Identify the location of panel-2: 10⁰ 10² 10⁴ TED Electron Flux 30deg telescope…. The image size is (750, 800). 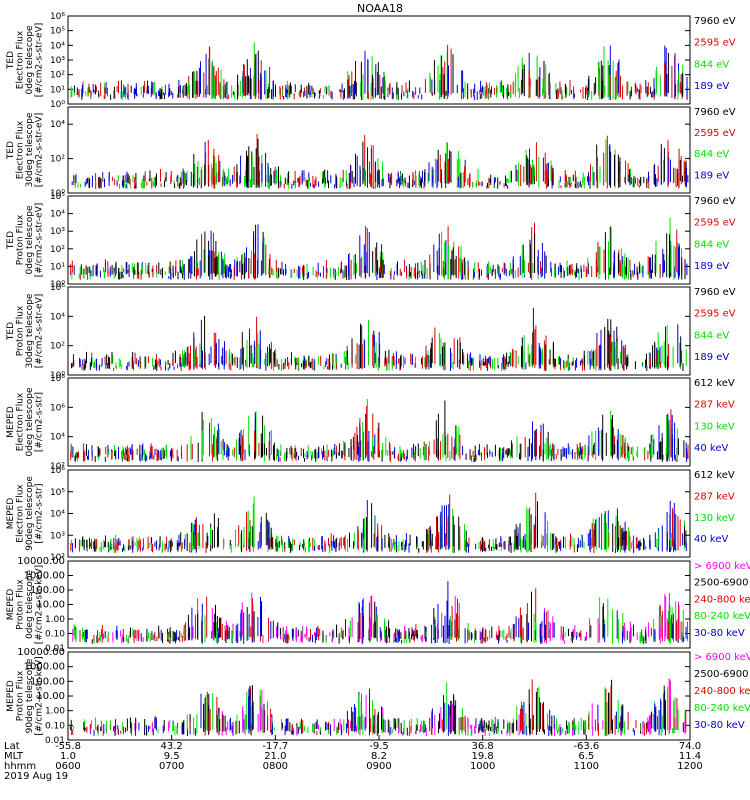
(371, 152).